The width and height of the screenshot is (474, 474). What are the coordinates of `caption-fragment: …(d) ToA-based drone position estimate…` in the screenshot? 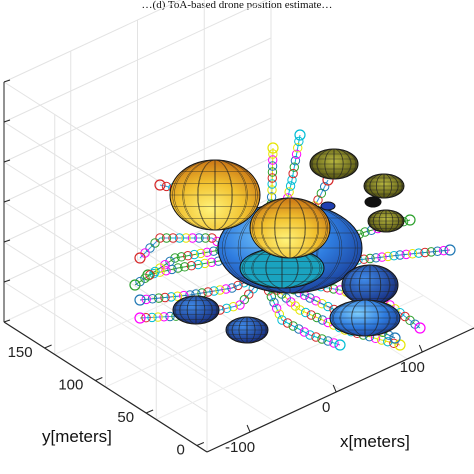 It's located at (237, 5).